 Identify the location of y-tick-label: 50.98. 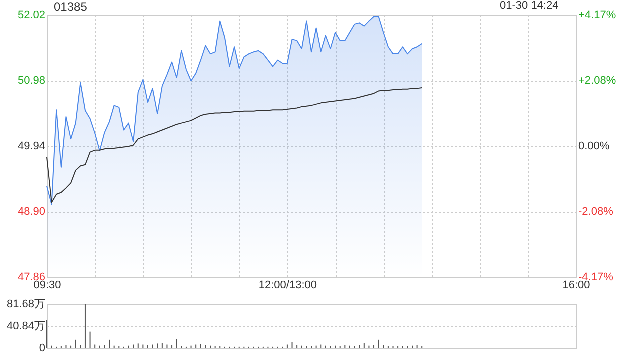
(32, 81).